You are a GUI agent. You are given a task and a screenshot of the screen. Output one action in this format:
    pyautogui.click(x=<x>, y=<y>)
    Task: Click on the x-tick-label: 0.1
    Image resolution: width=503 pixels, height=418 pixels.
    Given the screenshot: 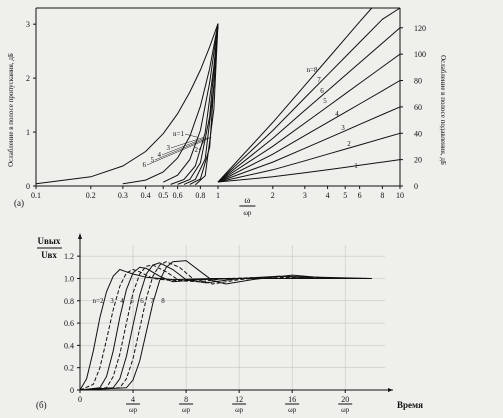 What is the action you would take?
    pyautogui.click(x=36, y=195)
    